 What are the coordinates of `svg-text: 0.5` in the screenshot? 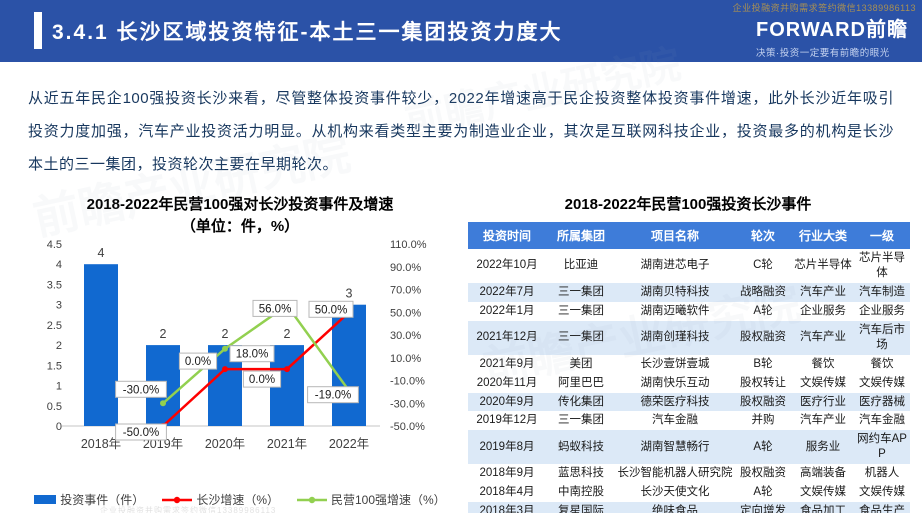 It's located at (54, 407).